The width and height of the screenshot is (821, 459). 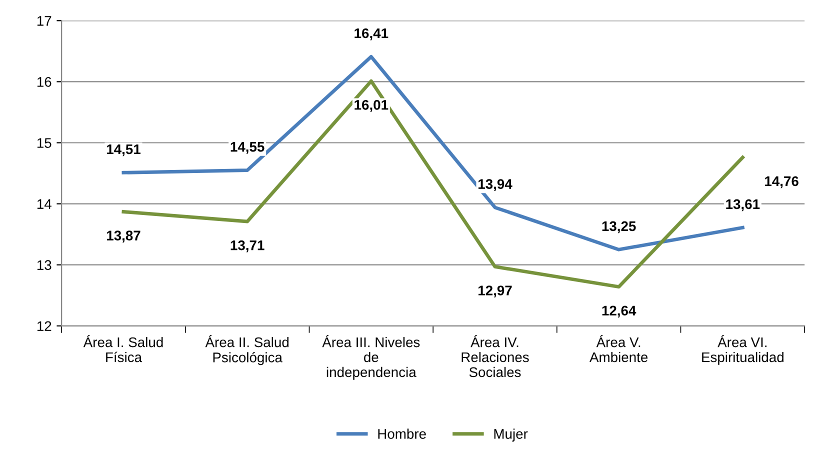 What do you see at coordinates (44, 204) in the screenshot?
I see `y-tick-label: 14` at bounding box center [44, 204].